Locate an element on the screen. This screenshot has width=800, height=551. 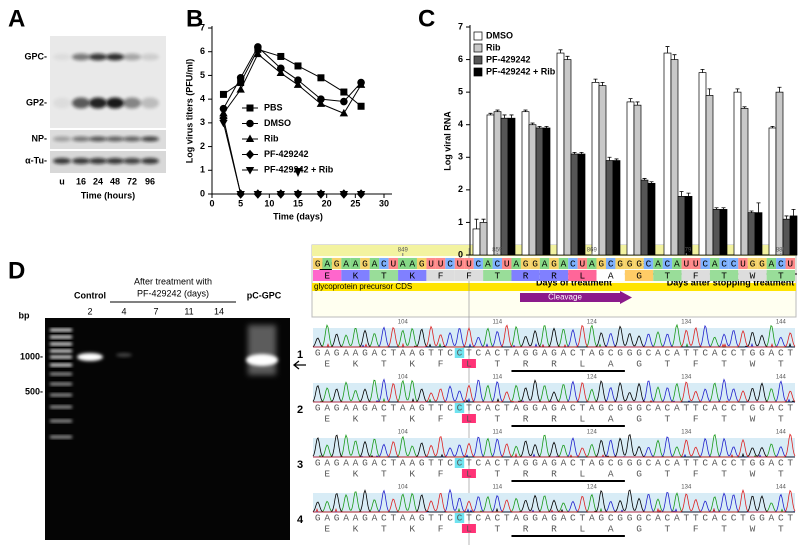
read-label: 2 is located at coordinates (300, 410).